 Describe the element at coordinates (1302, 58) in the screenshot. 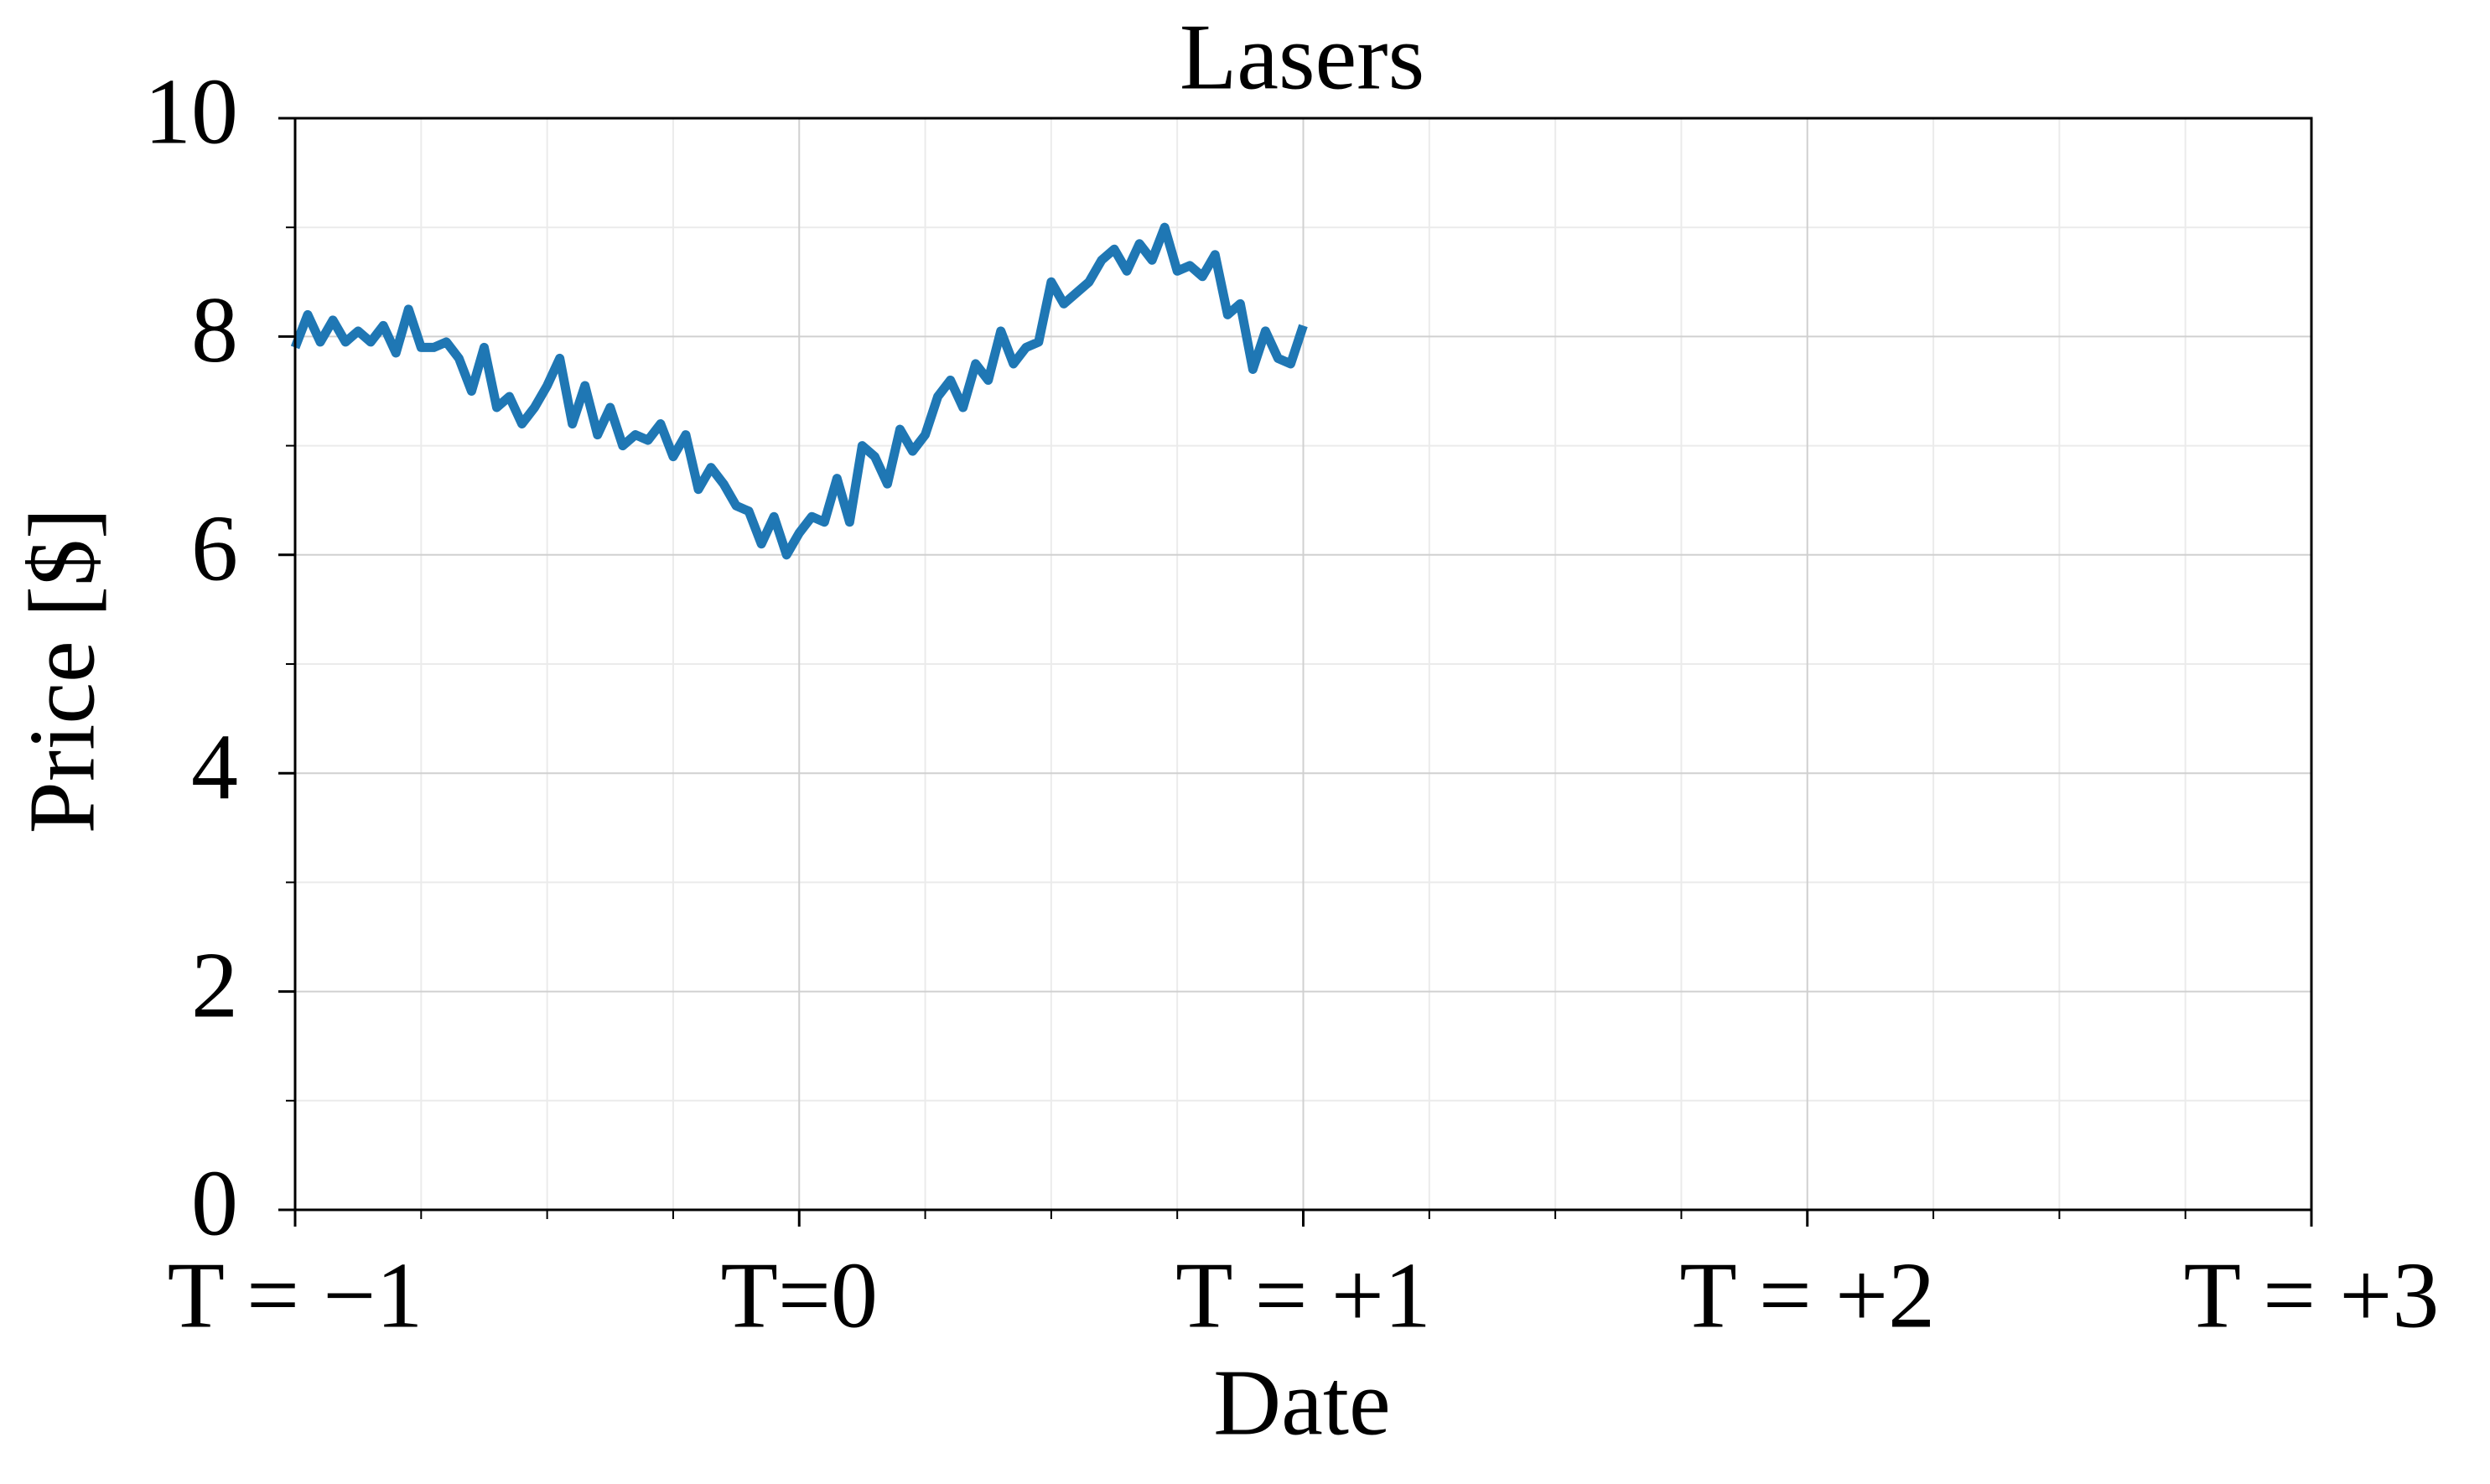

I see `chart-title: Lasers` at that location.